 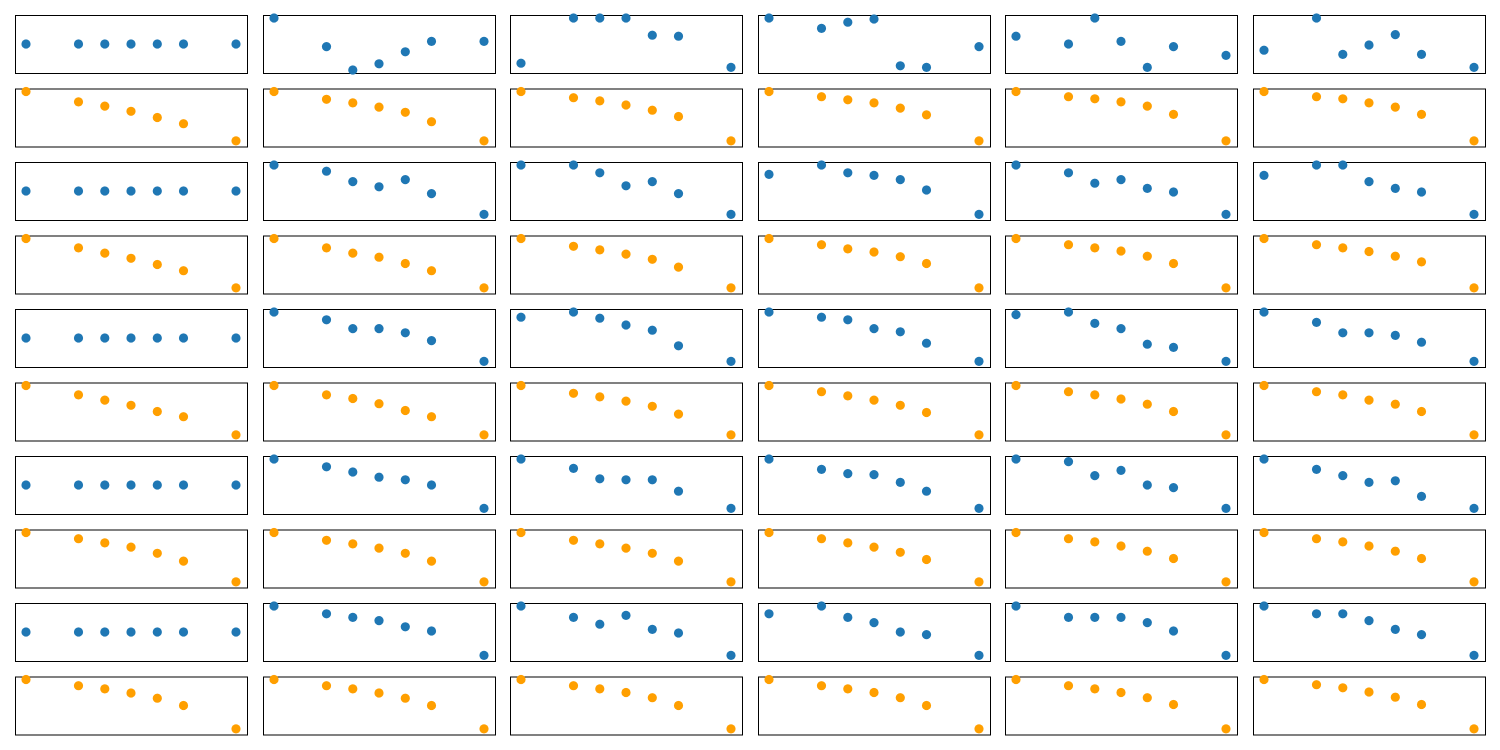 What do you see at coordinates (874, 43) in the screenshot?
I see `panel-r1-c4` at bounding box center [874, 43].